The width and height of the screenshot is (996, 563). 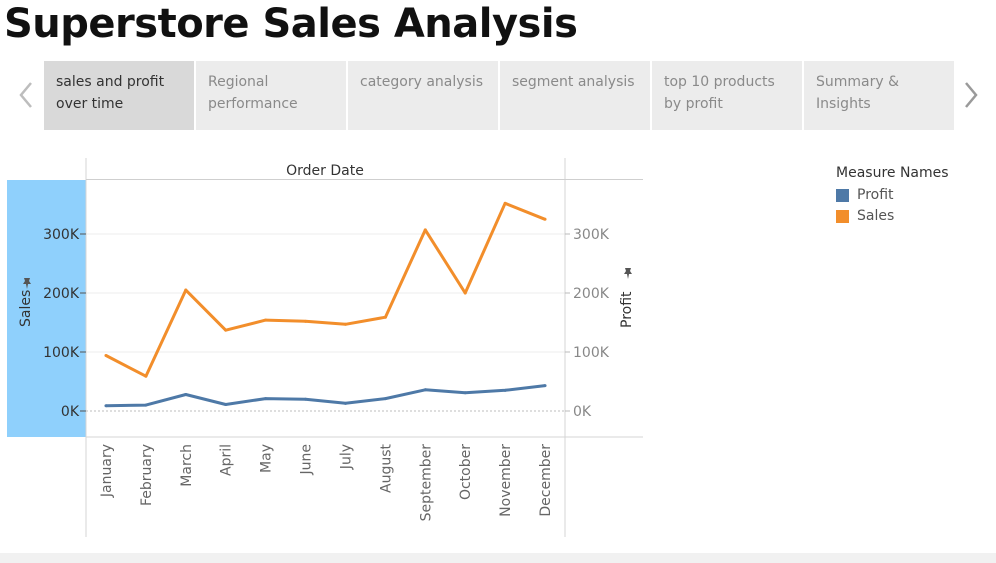 I want to click on prev-tab-icon, so click(x=26, y=95).